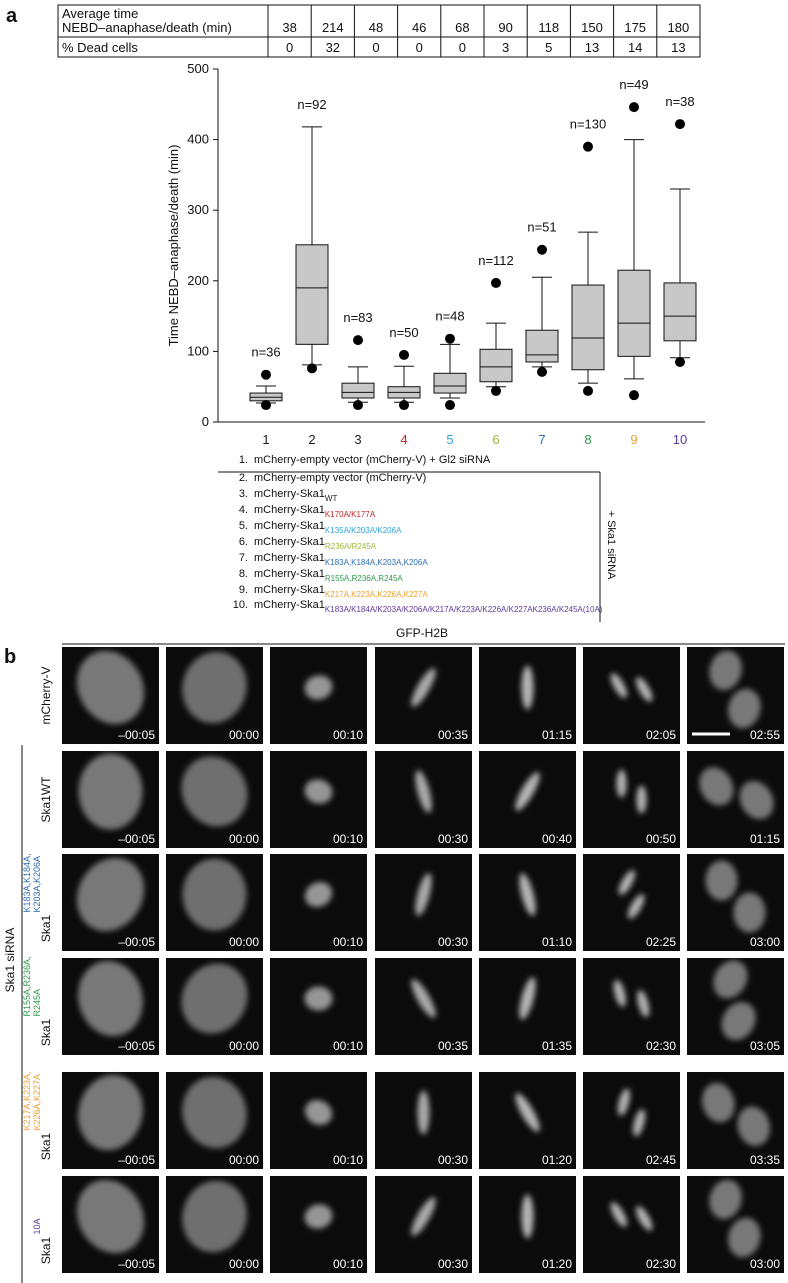 This screenshot has width=788, height=1283. What do you see at coordinates (661, 942) in the screenshot?
I see `timestamp: 02:25` at bounding box center [661, 942].